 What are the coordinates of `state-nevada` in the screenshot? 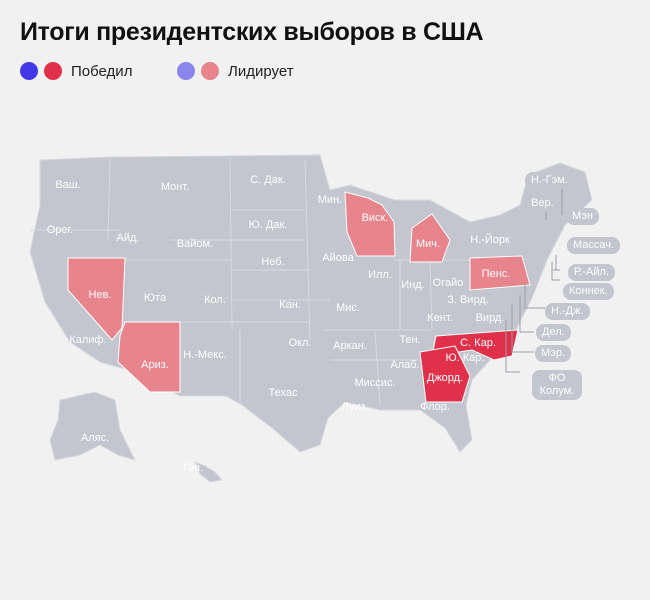 It's located at (96, 299).